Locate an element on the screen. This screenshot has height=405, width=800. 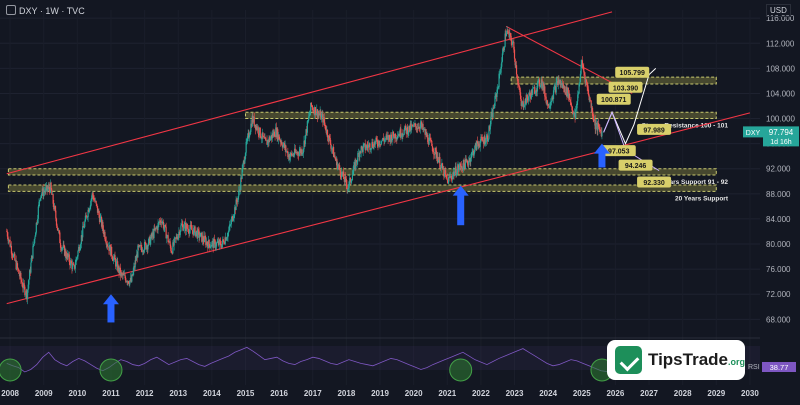
y-tick-label: 108.000 is located at coordinates (780, 68).